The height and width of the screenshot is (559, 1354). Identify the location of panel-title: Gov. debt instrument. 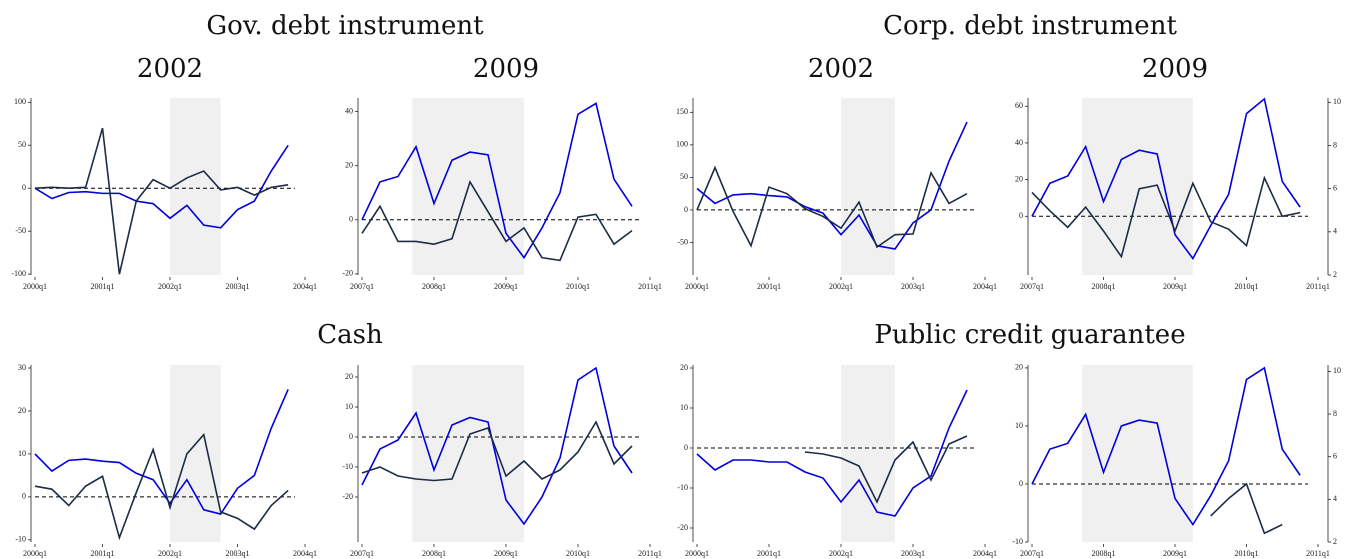
(345, 26).